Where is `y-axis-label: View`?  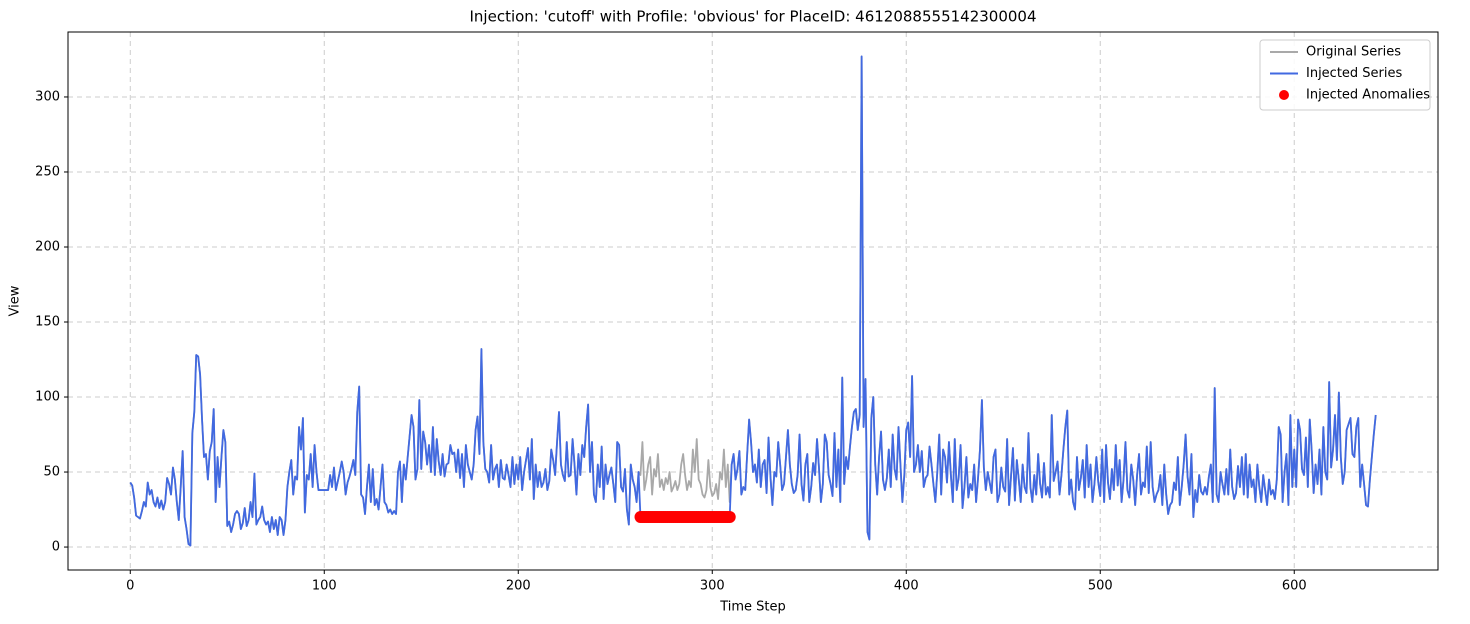 y-axis-label: View is located at coordinates (15, 300).